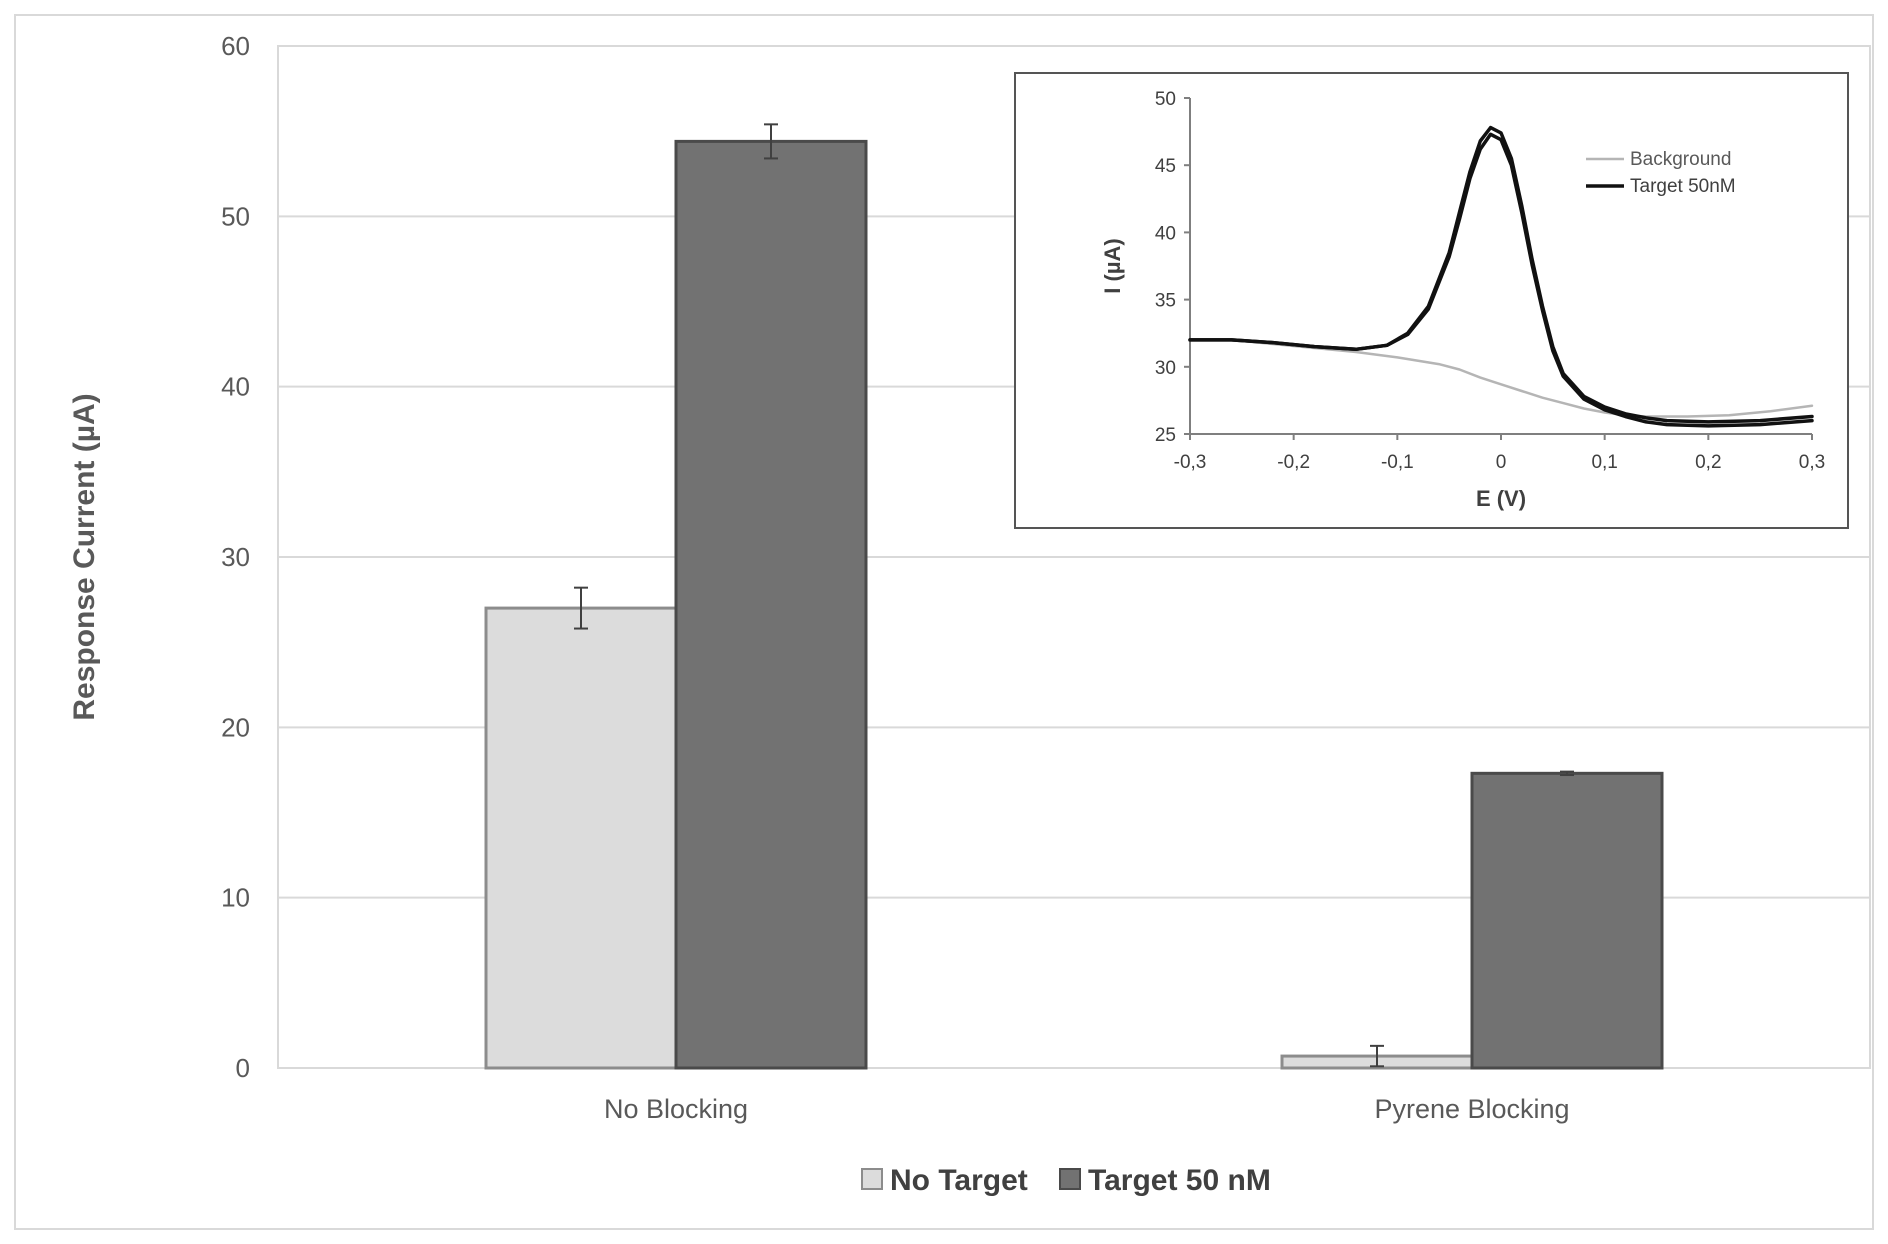 The height and width of the screenshot is (1244, 1888). What do you see at coordinates (1165, 368) in the screenshot?
I see `inset-y-tick-label: 30` at bounding box center [1165, 368].